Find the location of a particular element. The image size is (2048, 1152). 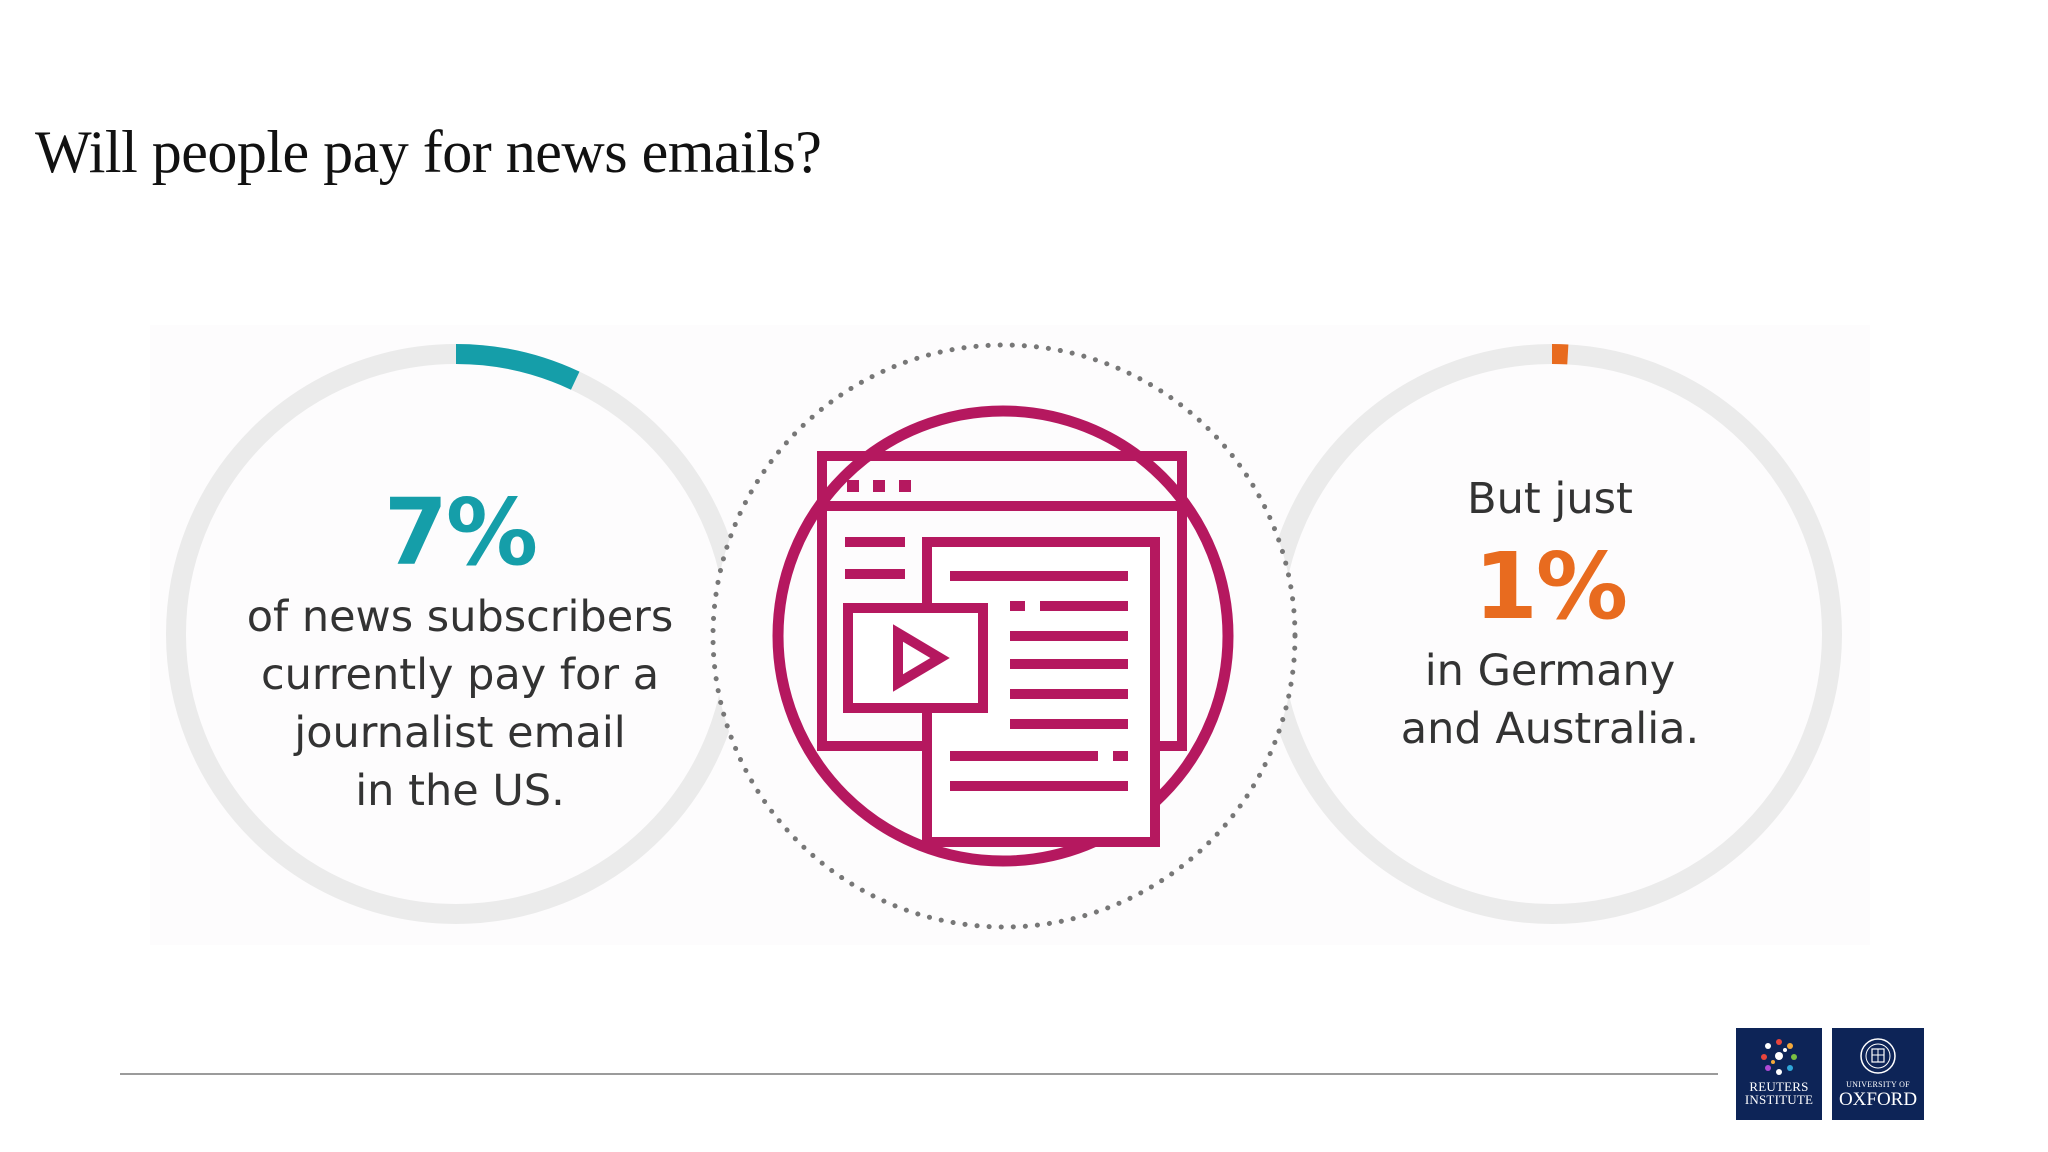

oxford-university-logo: UNIVERSITY OF OXFORD is located at coordinates (1878, 1074).